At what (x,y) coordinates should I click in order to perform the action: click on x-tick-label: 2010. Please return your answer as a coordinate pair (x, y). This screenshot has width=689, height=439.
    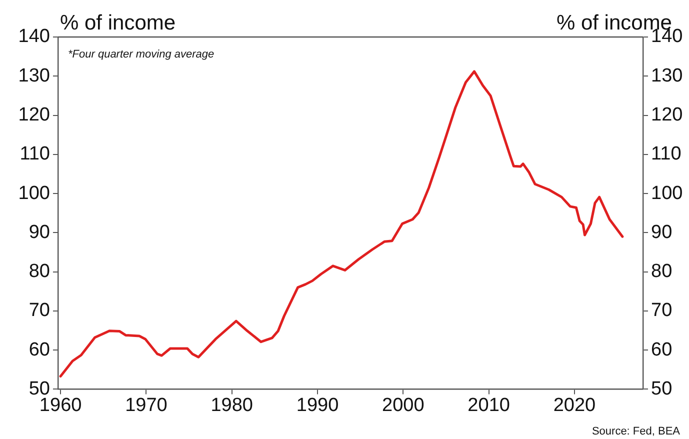
    Looking at the image, I should click on (489, 405).